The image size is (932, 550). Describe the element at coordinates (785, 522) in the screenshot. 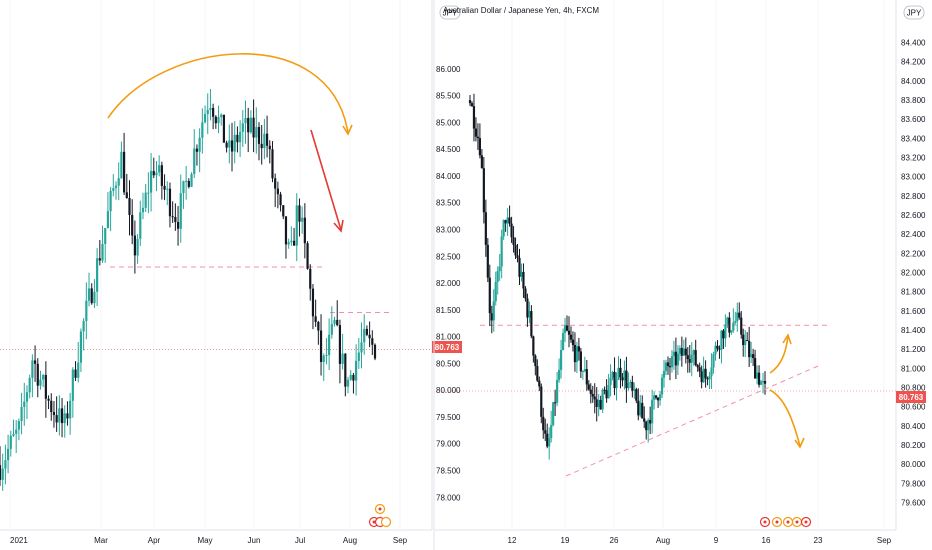

I see `right-event-icons` at that location.